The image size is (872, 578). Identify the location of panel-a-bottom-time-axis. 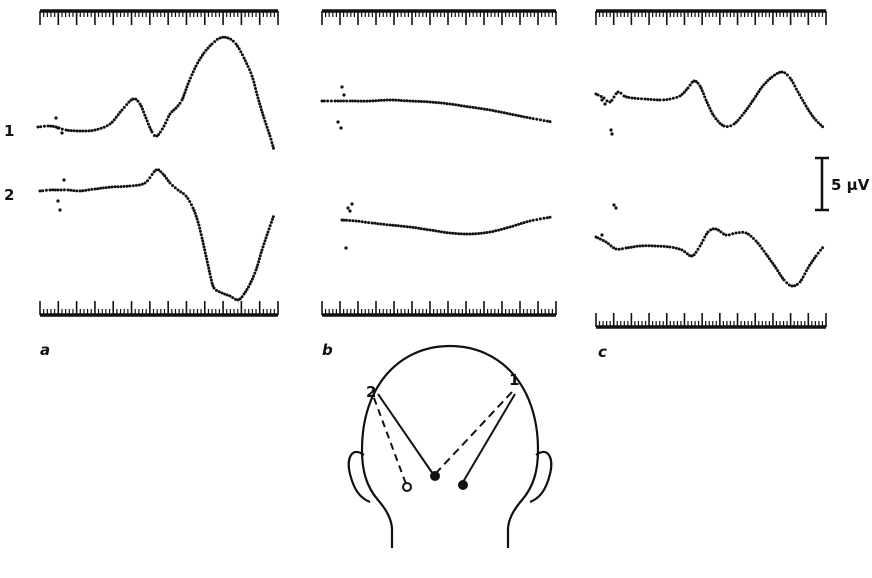
(159, 309).